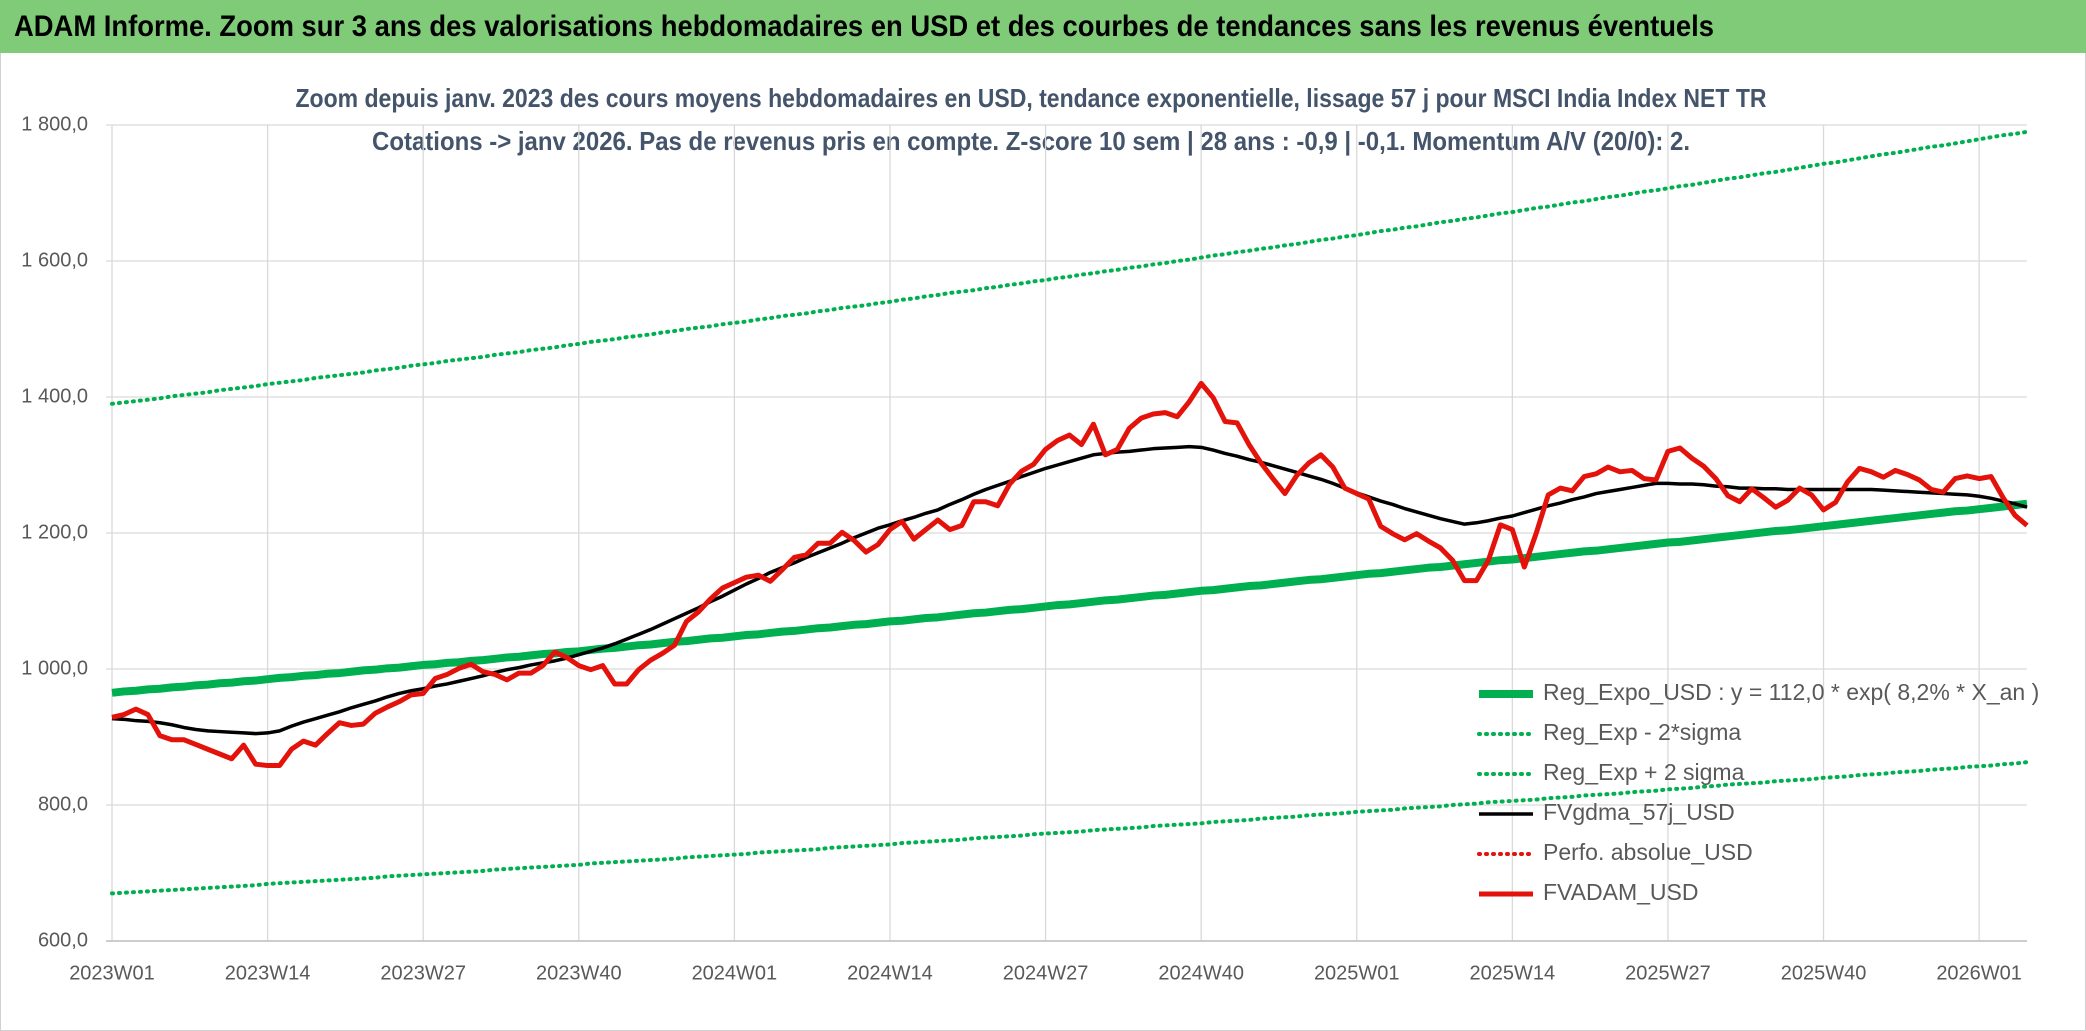  I want to click on x-tick-label: 2024W14, so click(890, 973).